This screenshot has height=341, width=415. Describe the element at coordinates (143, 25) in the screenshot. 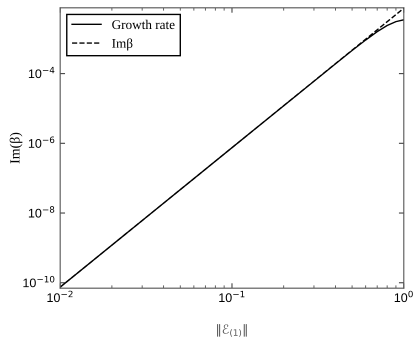

I see `legend-label: Growth rate` at that location.